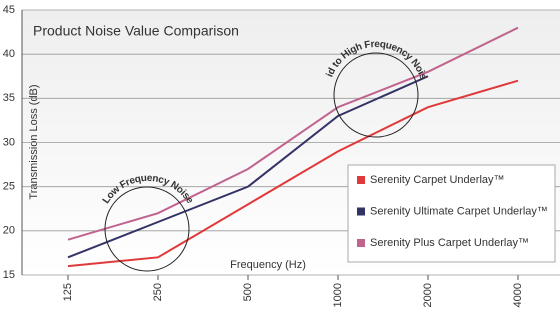 The width and height of the screenshot is (560, 312). What do you see at coordinates (9, 142) in the screenshot?
I see `y-tick-label: 30` at bounding box center [9, 142].